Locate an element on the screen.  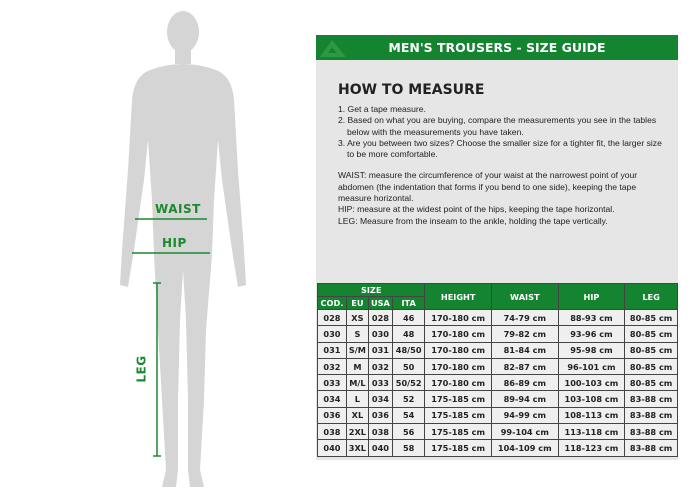
hip-label: HIP is located at coordinates (174, 243).